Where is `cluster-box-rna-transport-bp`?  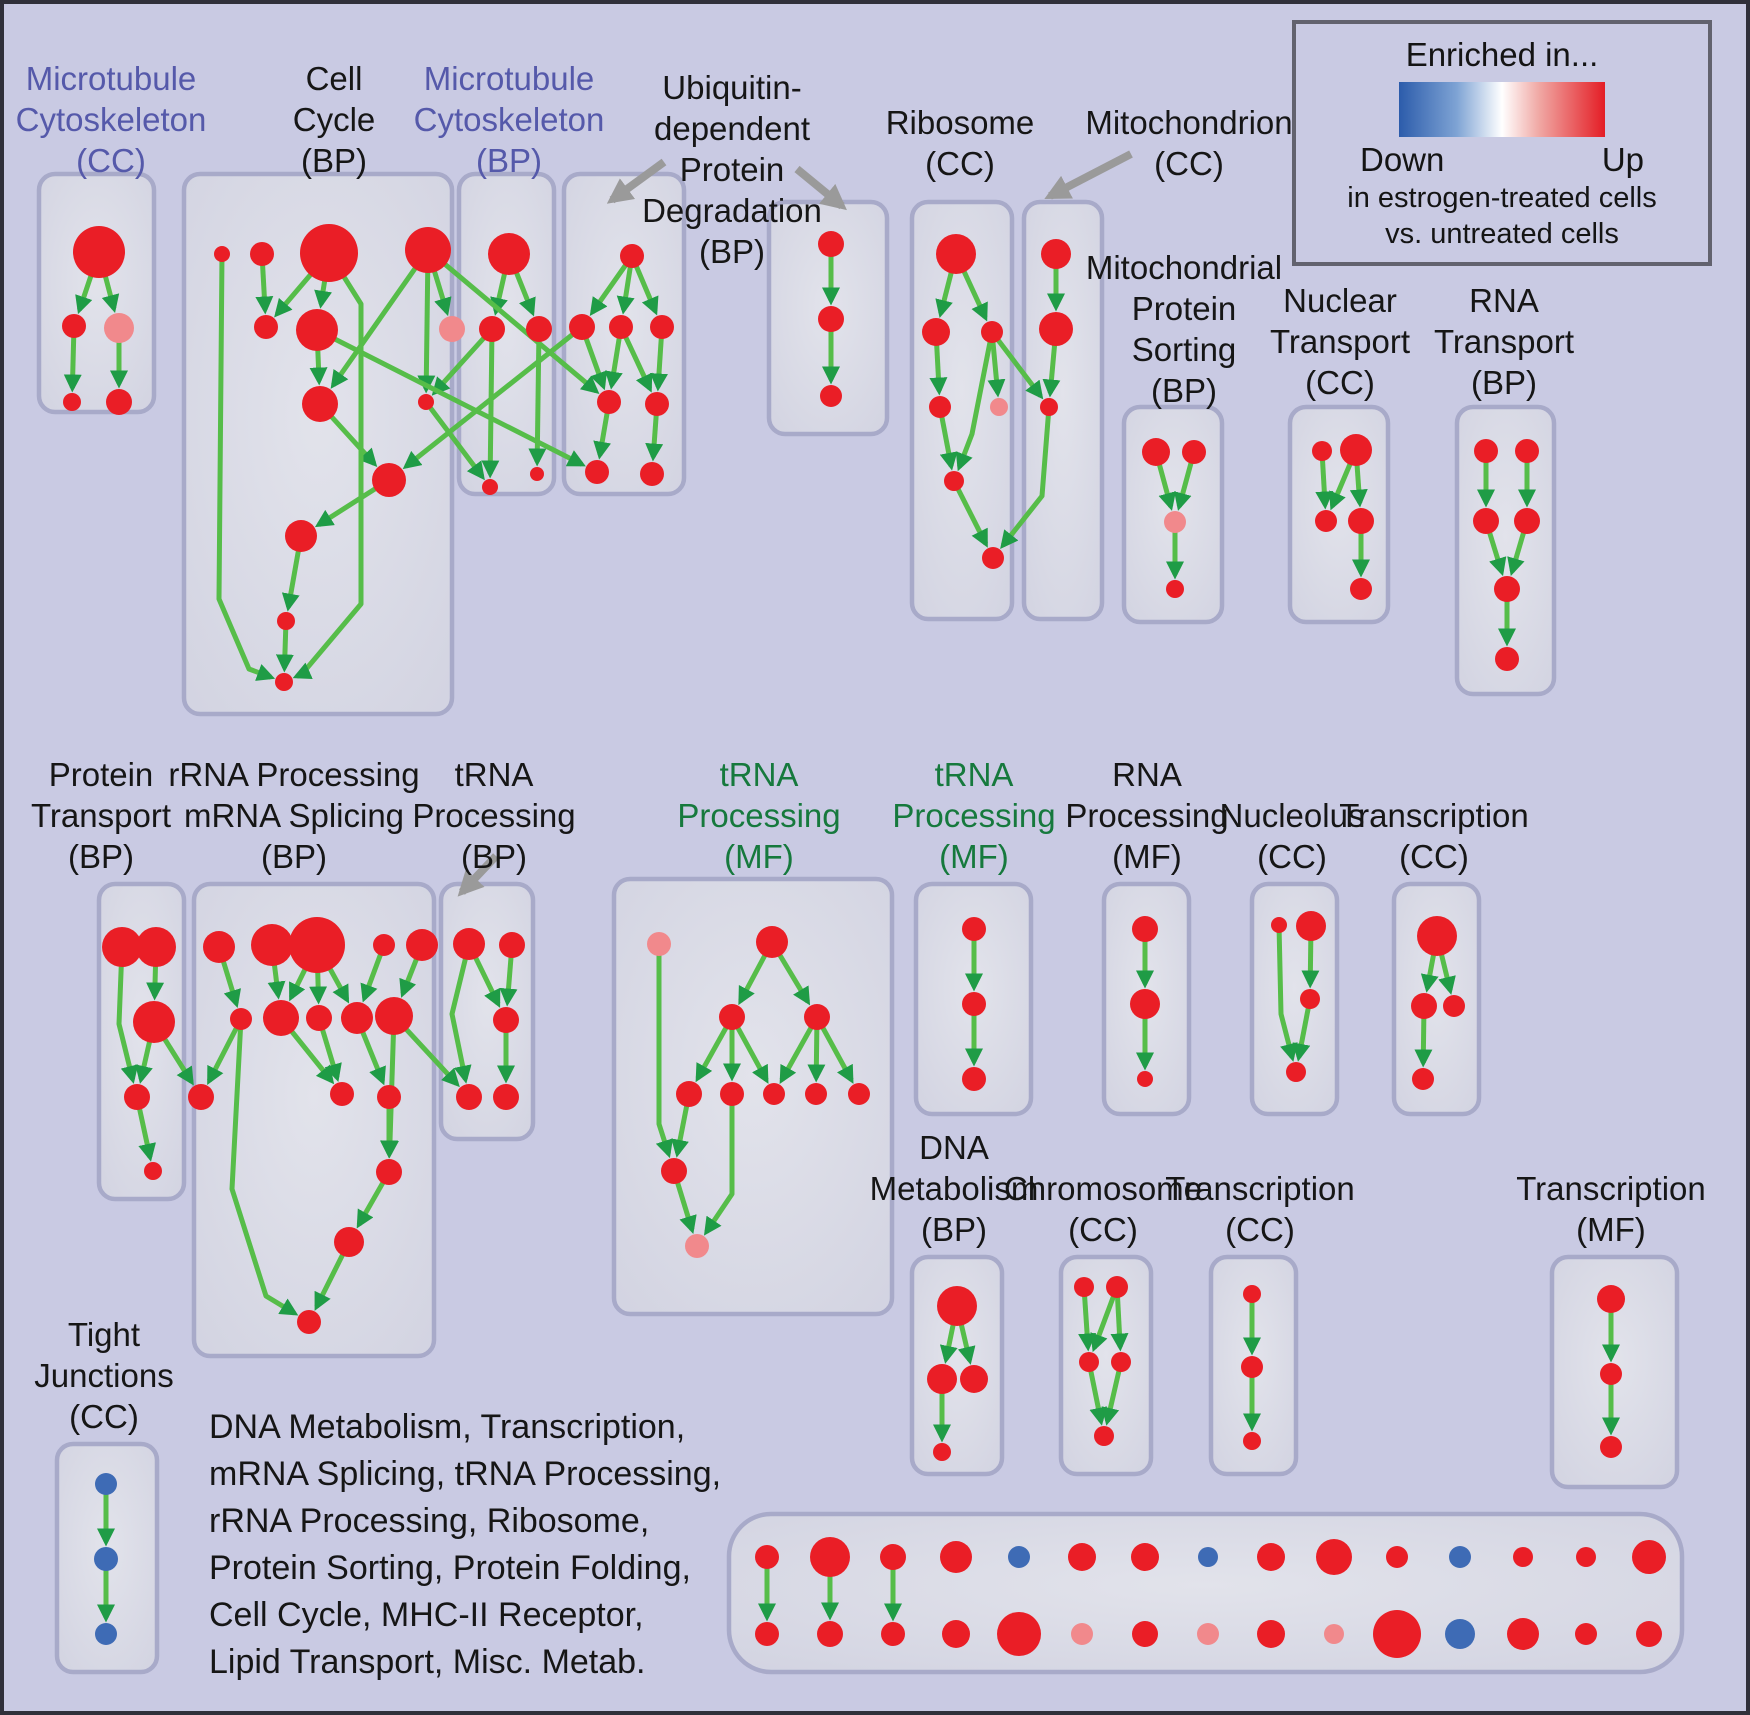
cluster-box-rna-transport-bp is located at coordinates (1505, 550).